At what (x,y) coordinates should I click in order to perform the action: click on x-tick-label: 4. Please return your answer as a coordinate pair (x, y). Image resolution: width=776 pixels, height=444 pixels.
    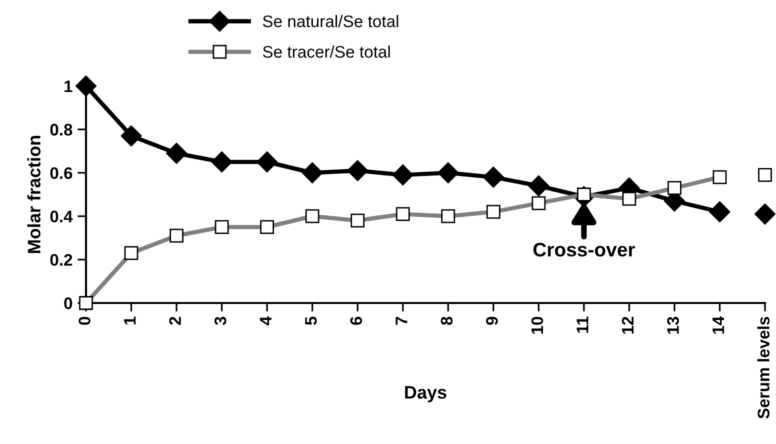
    Looking at the image, I should click on (266, 321).